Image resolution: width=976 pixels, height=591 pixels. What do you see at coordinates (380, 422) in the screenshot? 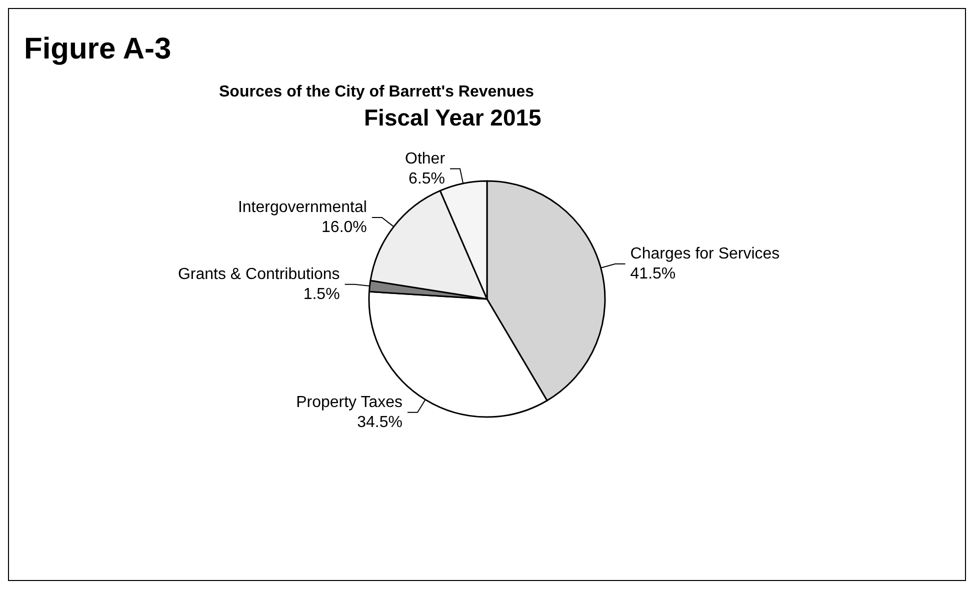
I see `data-label: 34.5%` at bounding box center [380, 422].